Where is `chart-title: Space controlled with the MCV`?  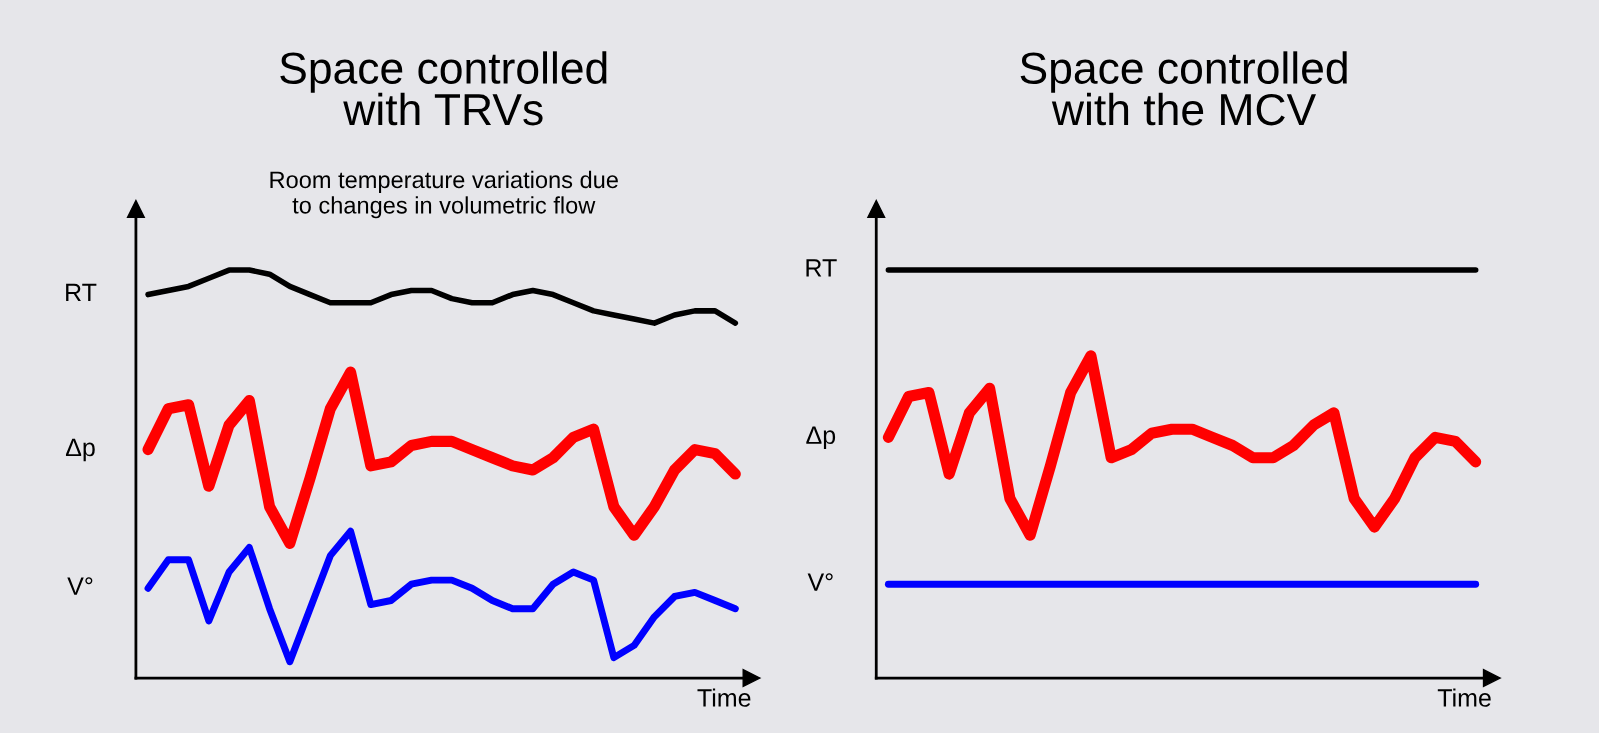 chart-title: Space controlled with the MCV is located at coordinates (1183, 88).